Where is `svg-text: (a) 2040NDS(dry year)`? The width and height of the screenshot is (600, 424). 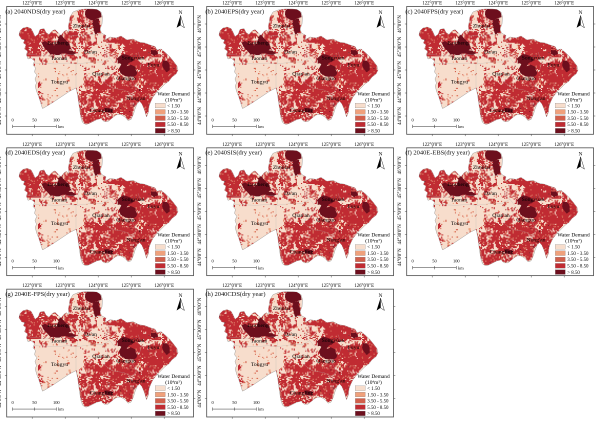
svg-text: (a) 2040NDS(dry year) is located at coordinates (35, 11).